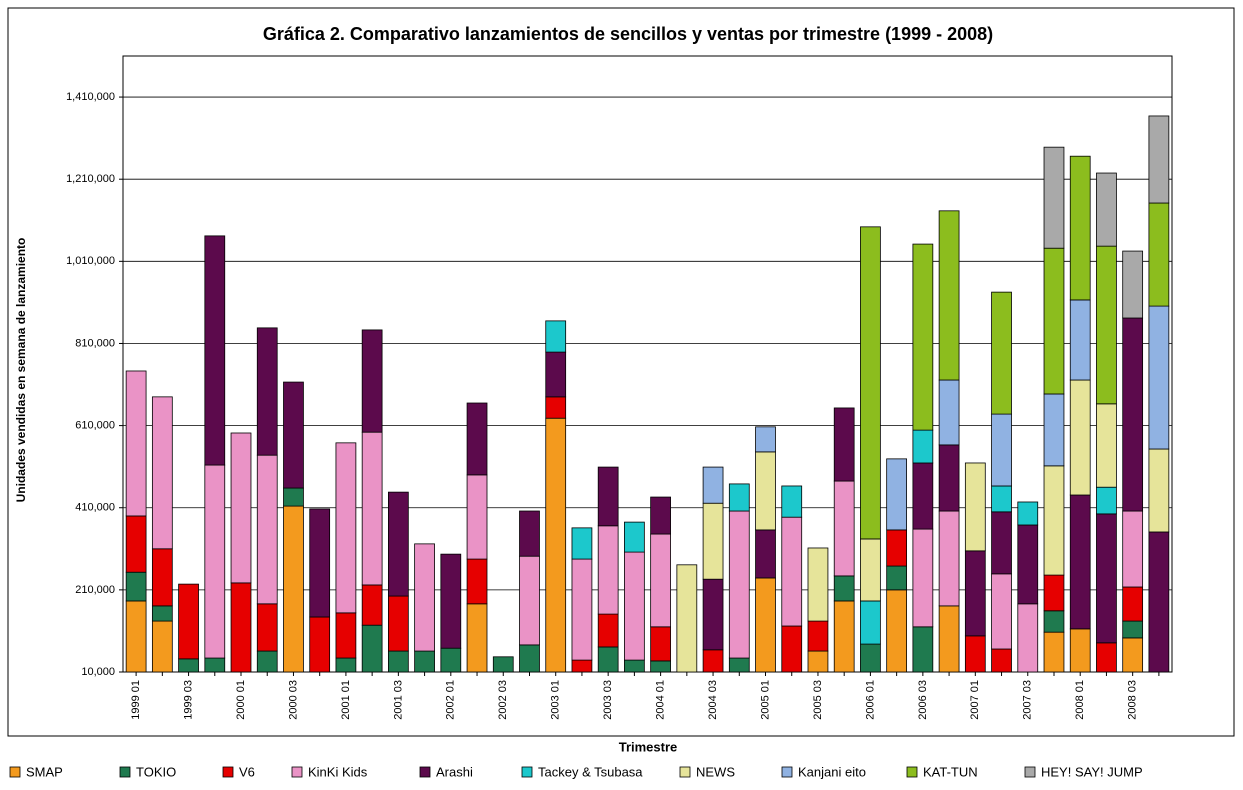  Describe the element at coordinates (293, 700) in the screenshot. I see `x-tick-label: 2000 03` at that location.